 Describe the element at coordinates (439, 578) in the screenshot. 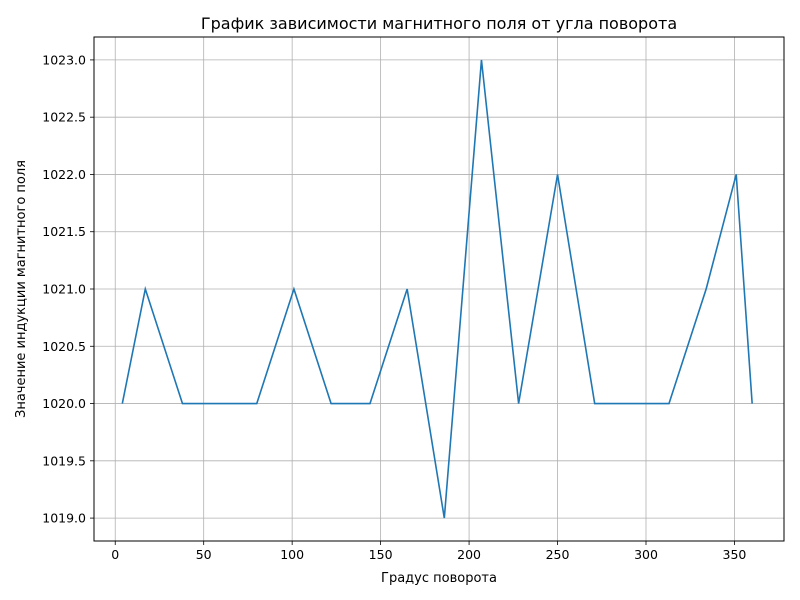

I see `x-axis-label: Градус поворота` at that location.